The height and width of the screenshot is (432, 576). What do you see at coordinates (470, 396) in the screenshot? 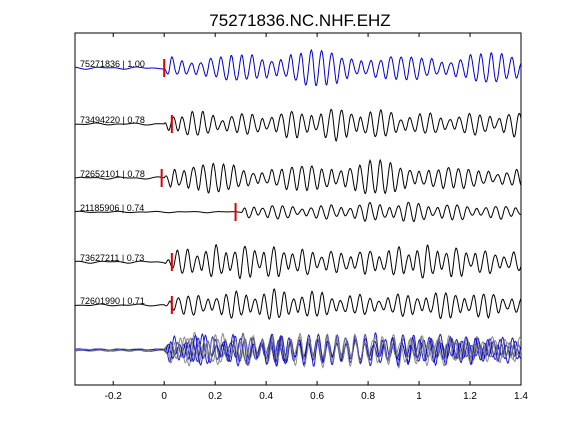
I see `x-tick-label-7: 1.2` at bounding box center [470, 396].